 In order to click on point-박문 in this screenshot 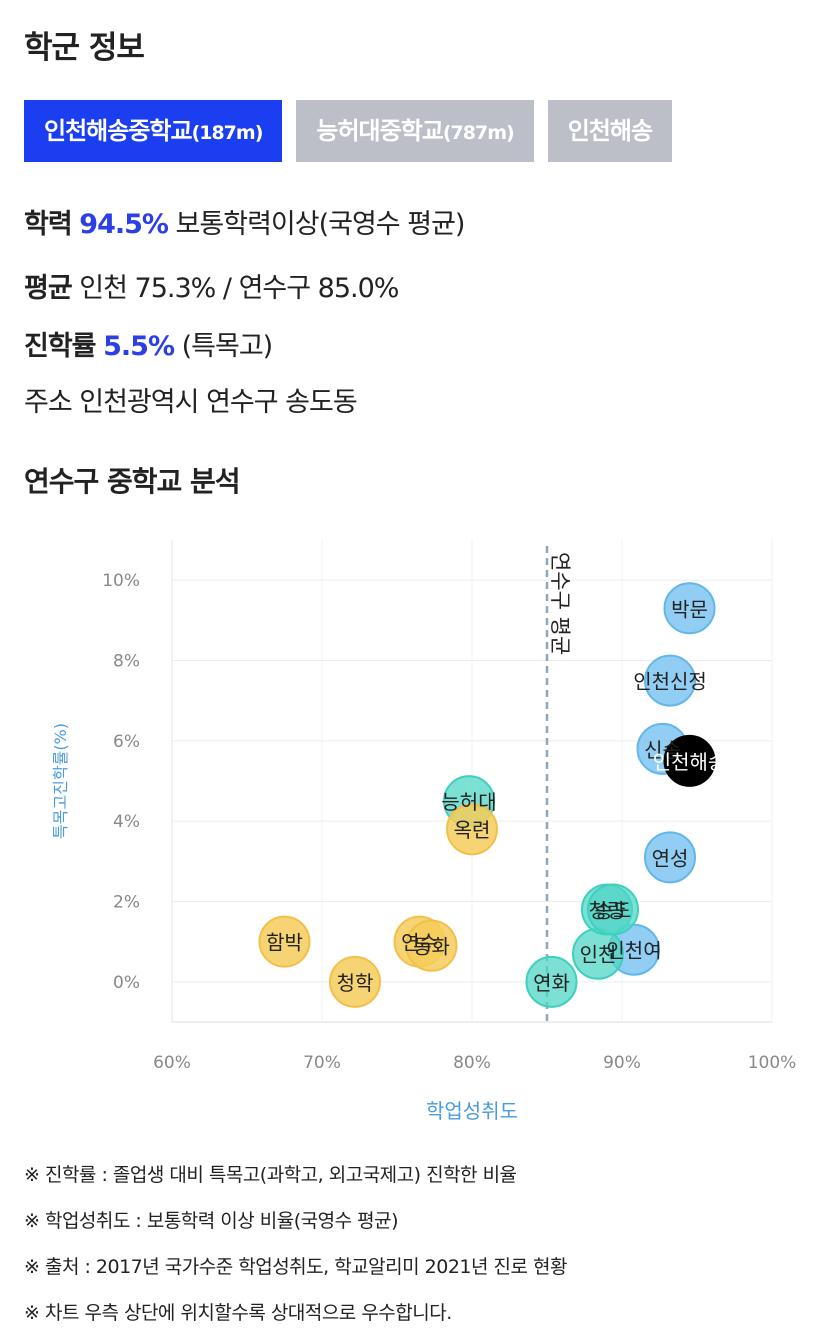, I will do `click(689, 608)`.